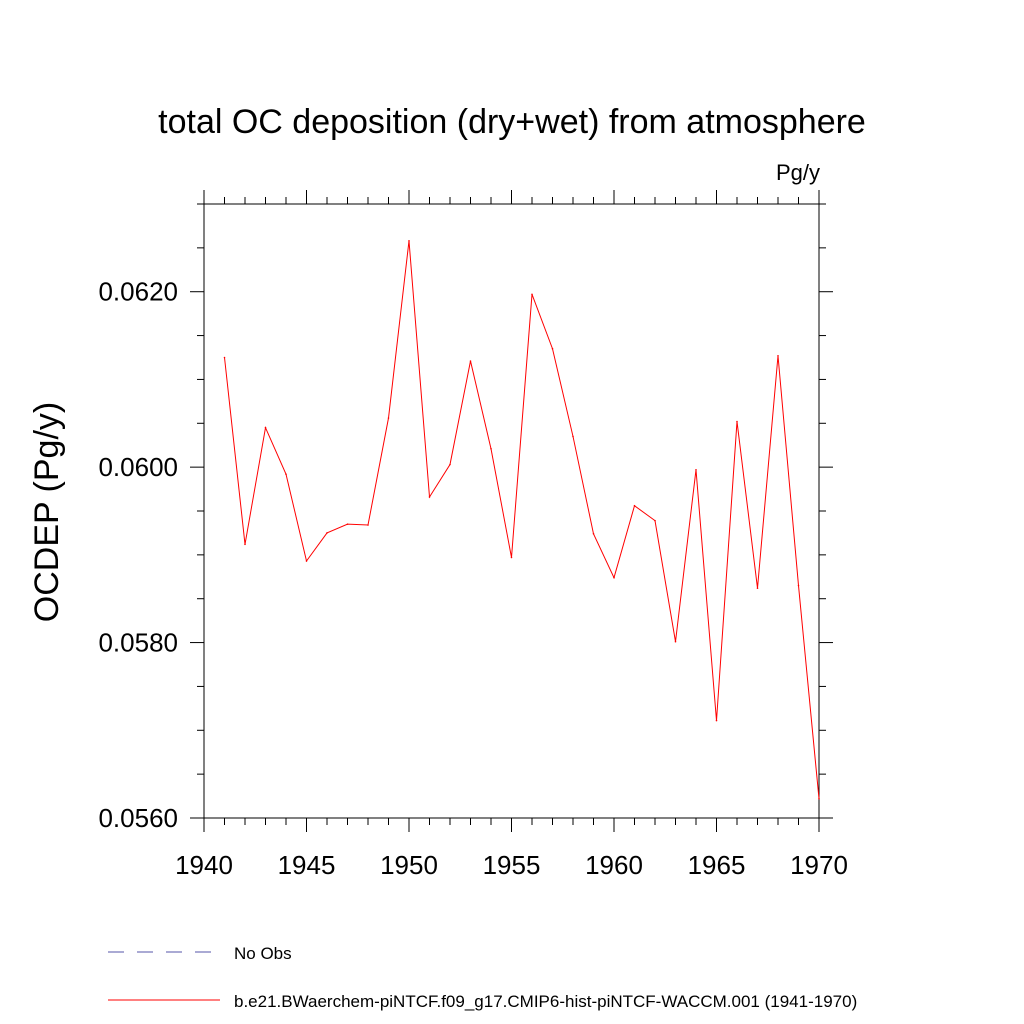  What do you see at coordinates (263, 953) in the screenshot?
I see `legend-label-no-obs: No Obs` at bounding box center [263, 953].